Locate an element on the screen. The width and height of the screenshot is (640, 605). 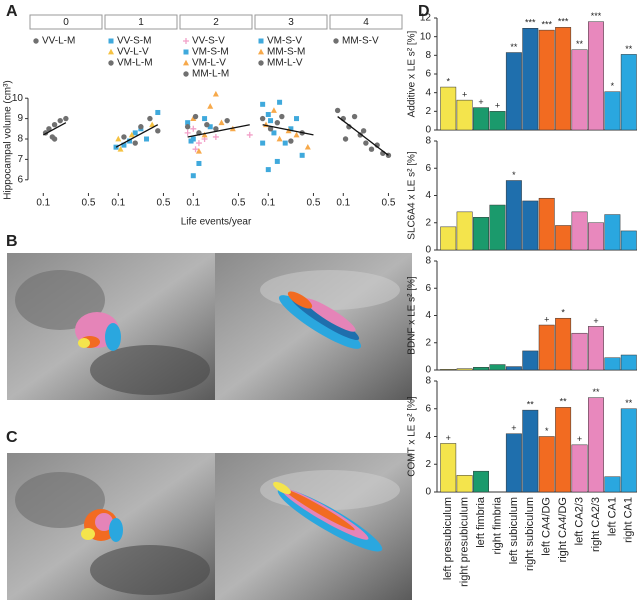
panel-label: C is located at coordinates (12, 437).